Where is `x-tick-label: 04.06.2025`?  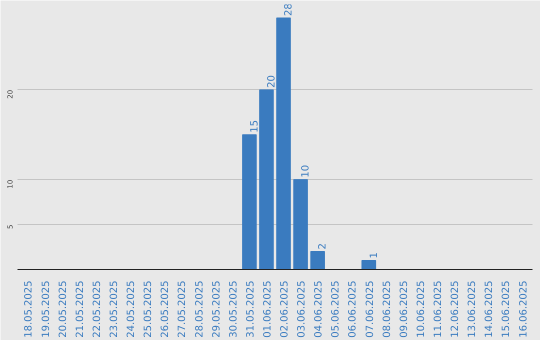
x-tick-label: 04.06.2025 is located at coordinates (319, 309).